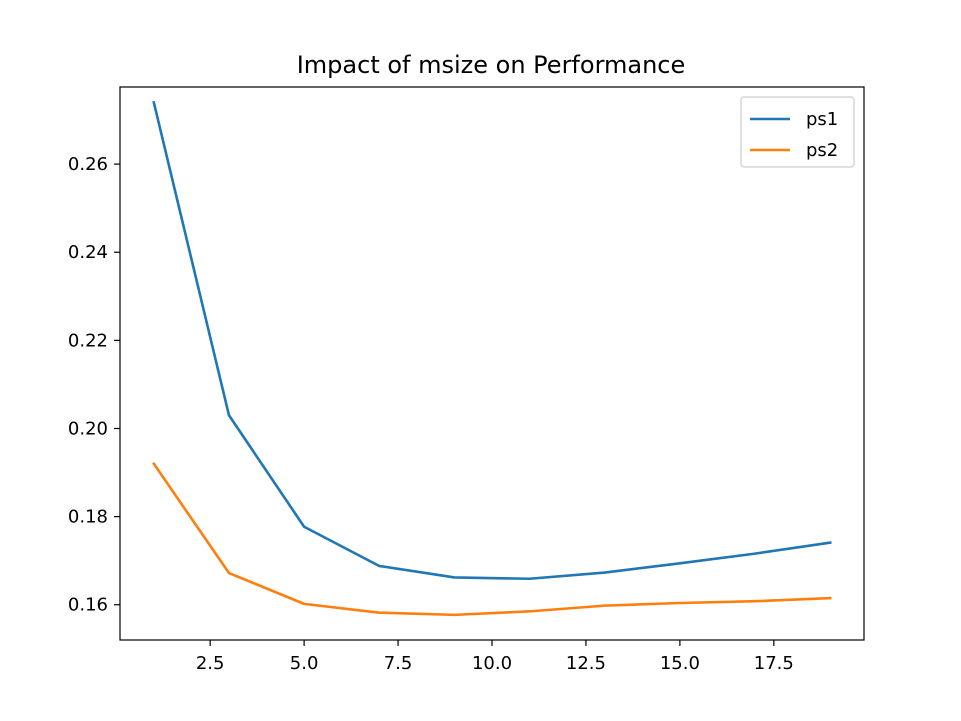 This screenshot has height=721, width=961. I want to click on y-tick-label: 0.20, so click(88, 428).